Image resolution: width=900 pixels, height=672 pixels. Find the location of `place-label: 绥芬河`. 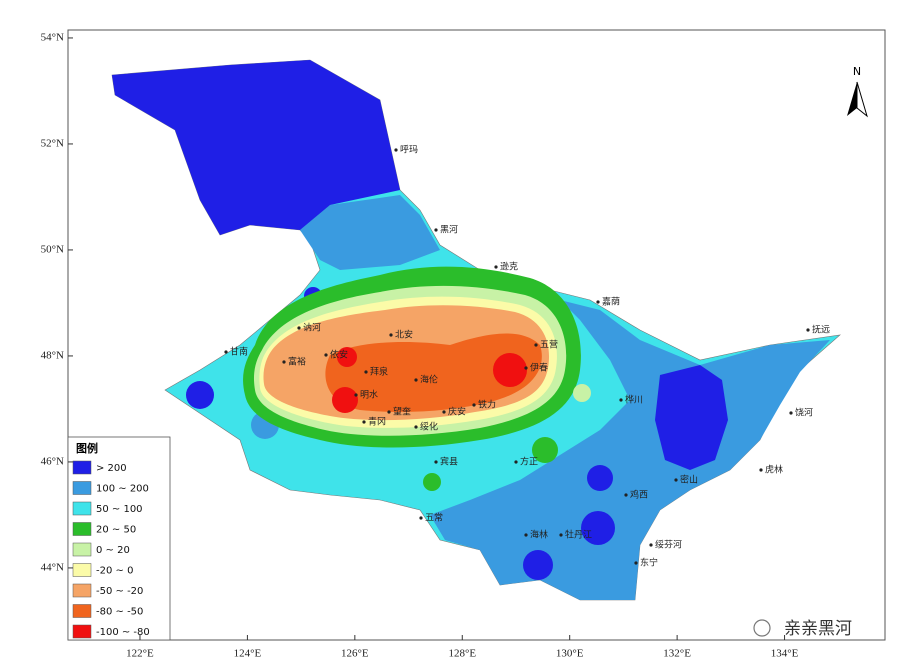

place-label: 绥芬河 is located at coordinates (668, 545).